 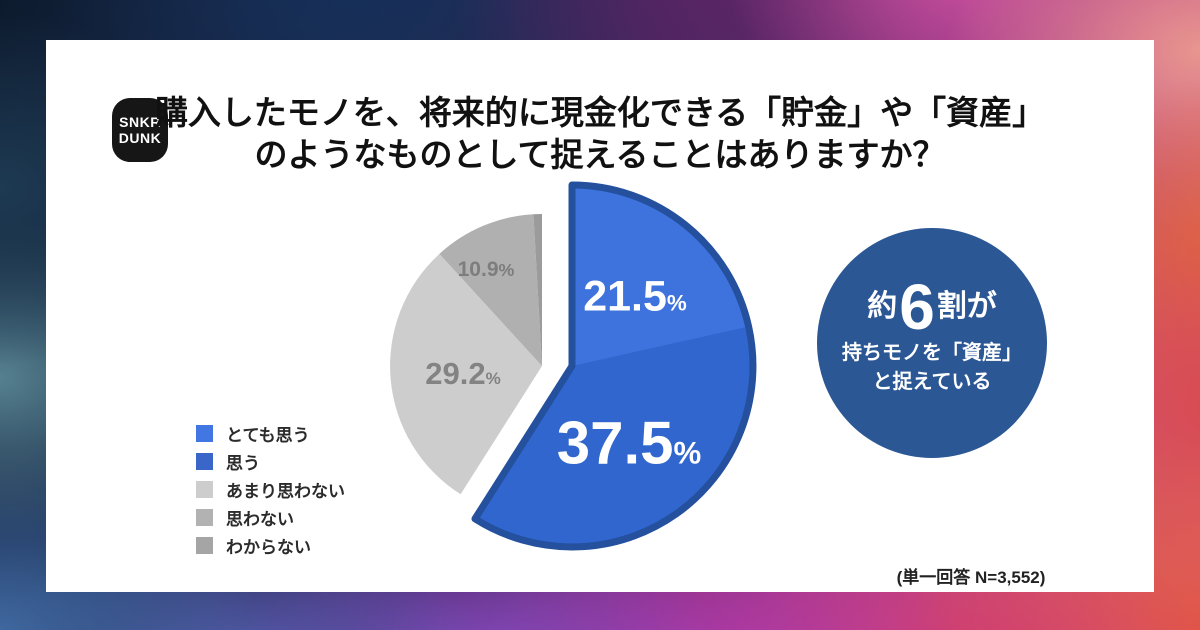 I want to click on pie-legend: とても思う 思う あまり思わない 思わない わからない, so click(x=270, y=495).